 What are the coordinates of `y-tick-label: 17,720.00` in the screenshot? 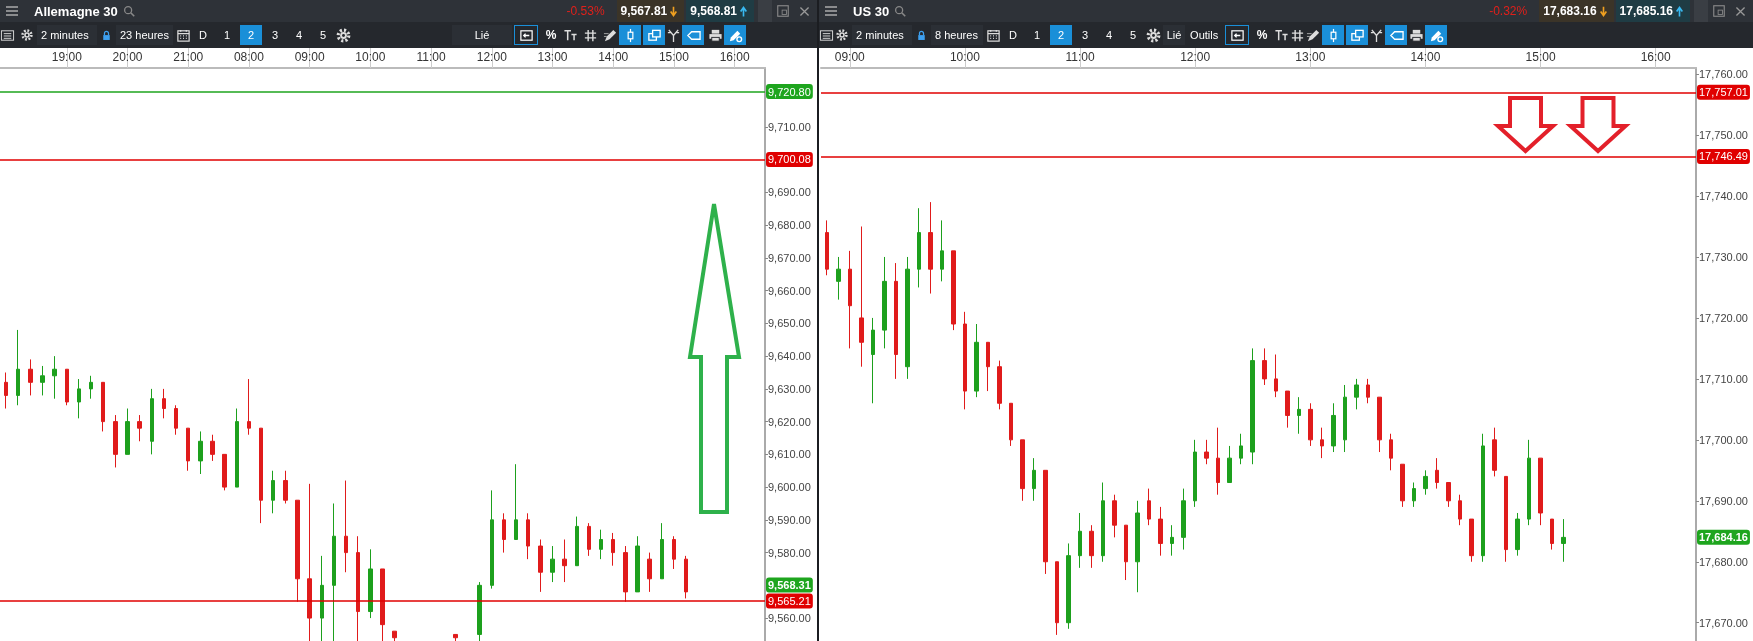 It's located at (1723, 317).